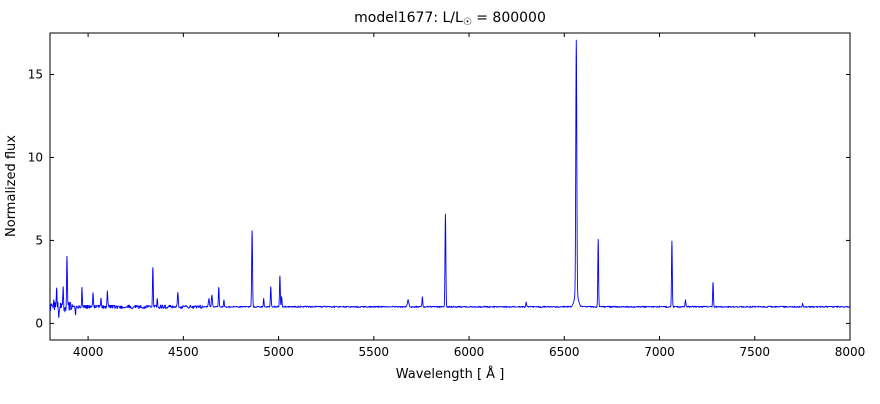 This screenshot has height=404, width=880. I want to click on x-tick-label: 7500, so click(754, 352).